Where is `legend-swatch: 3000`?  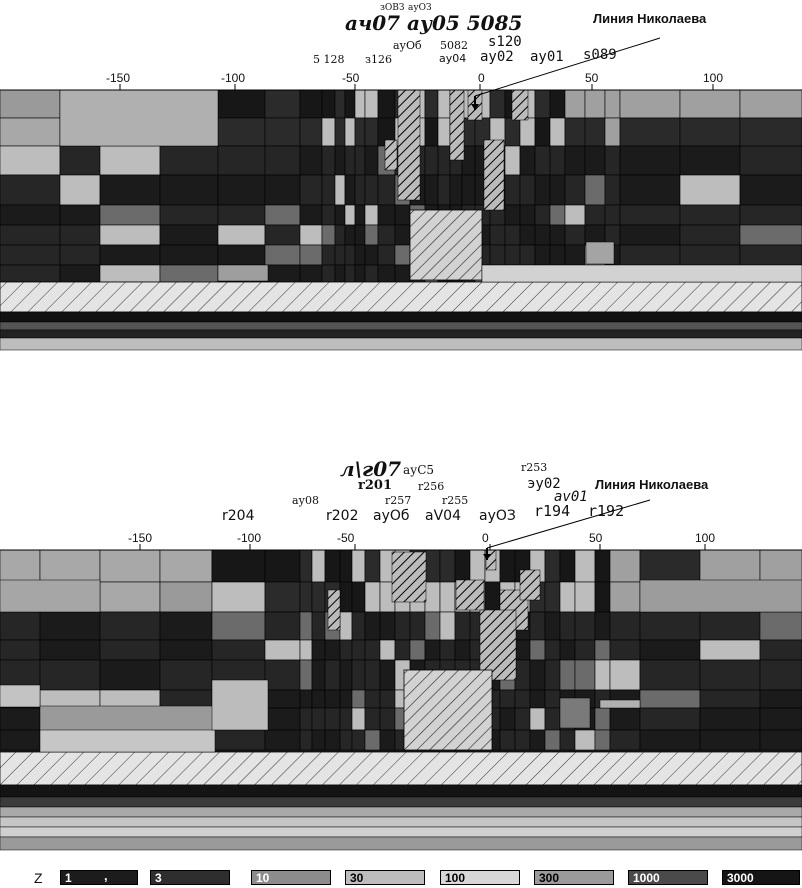 legend-swatch: 3000 is located at coordinates (761, 877).